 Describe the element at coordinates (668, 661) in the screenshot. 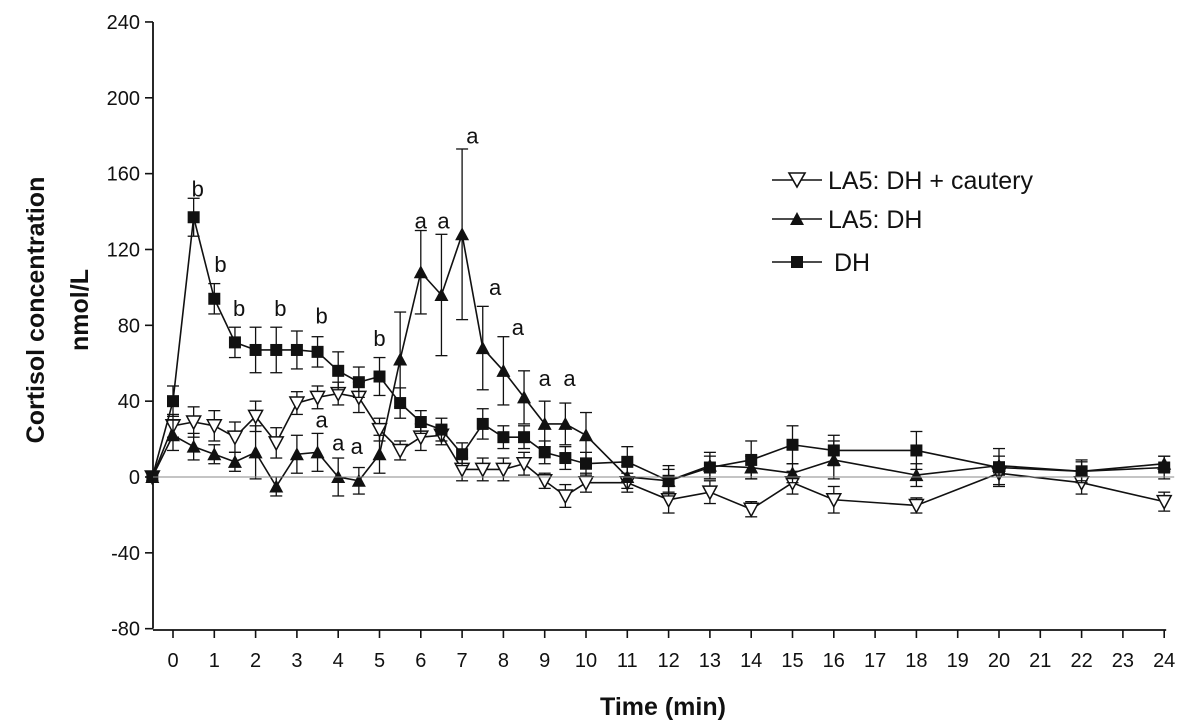

I see `x-tick-label: 12` at that location.